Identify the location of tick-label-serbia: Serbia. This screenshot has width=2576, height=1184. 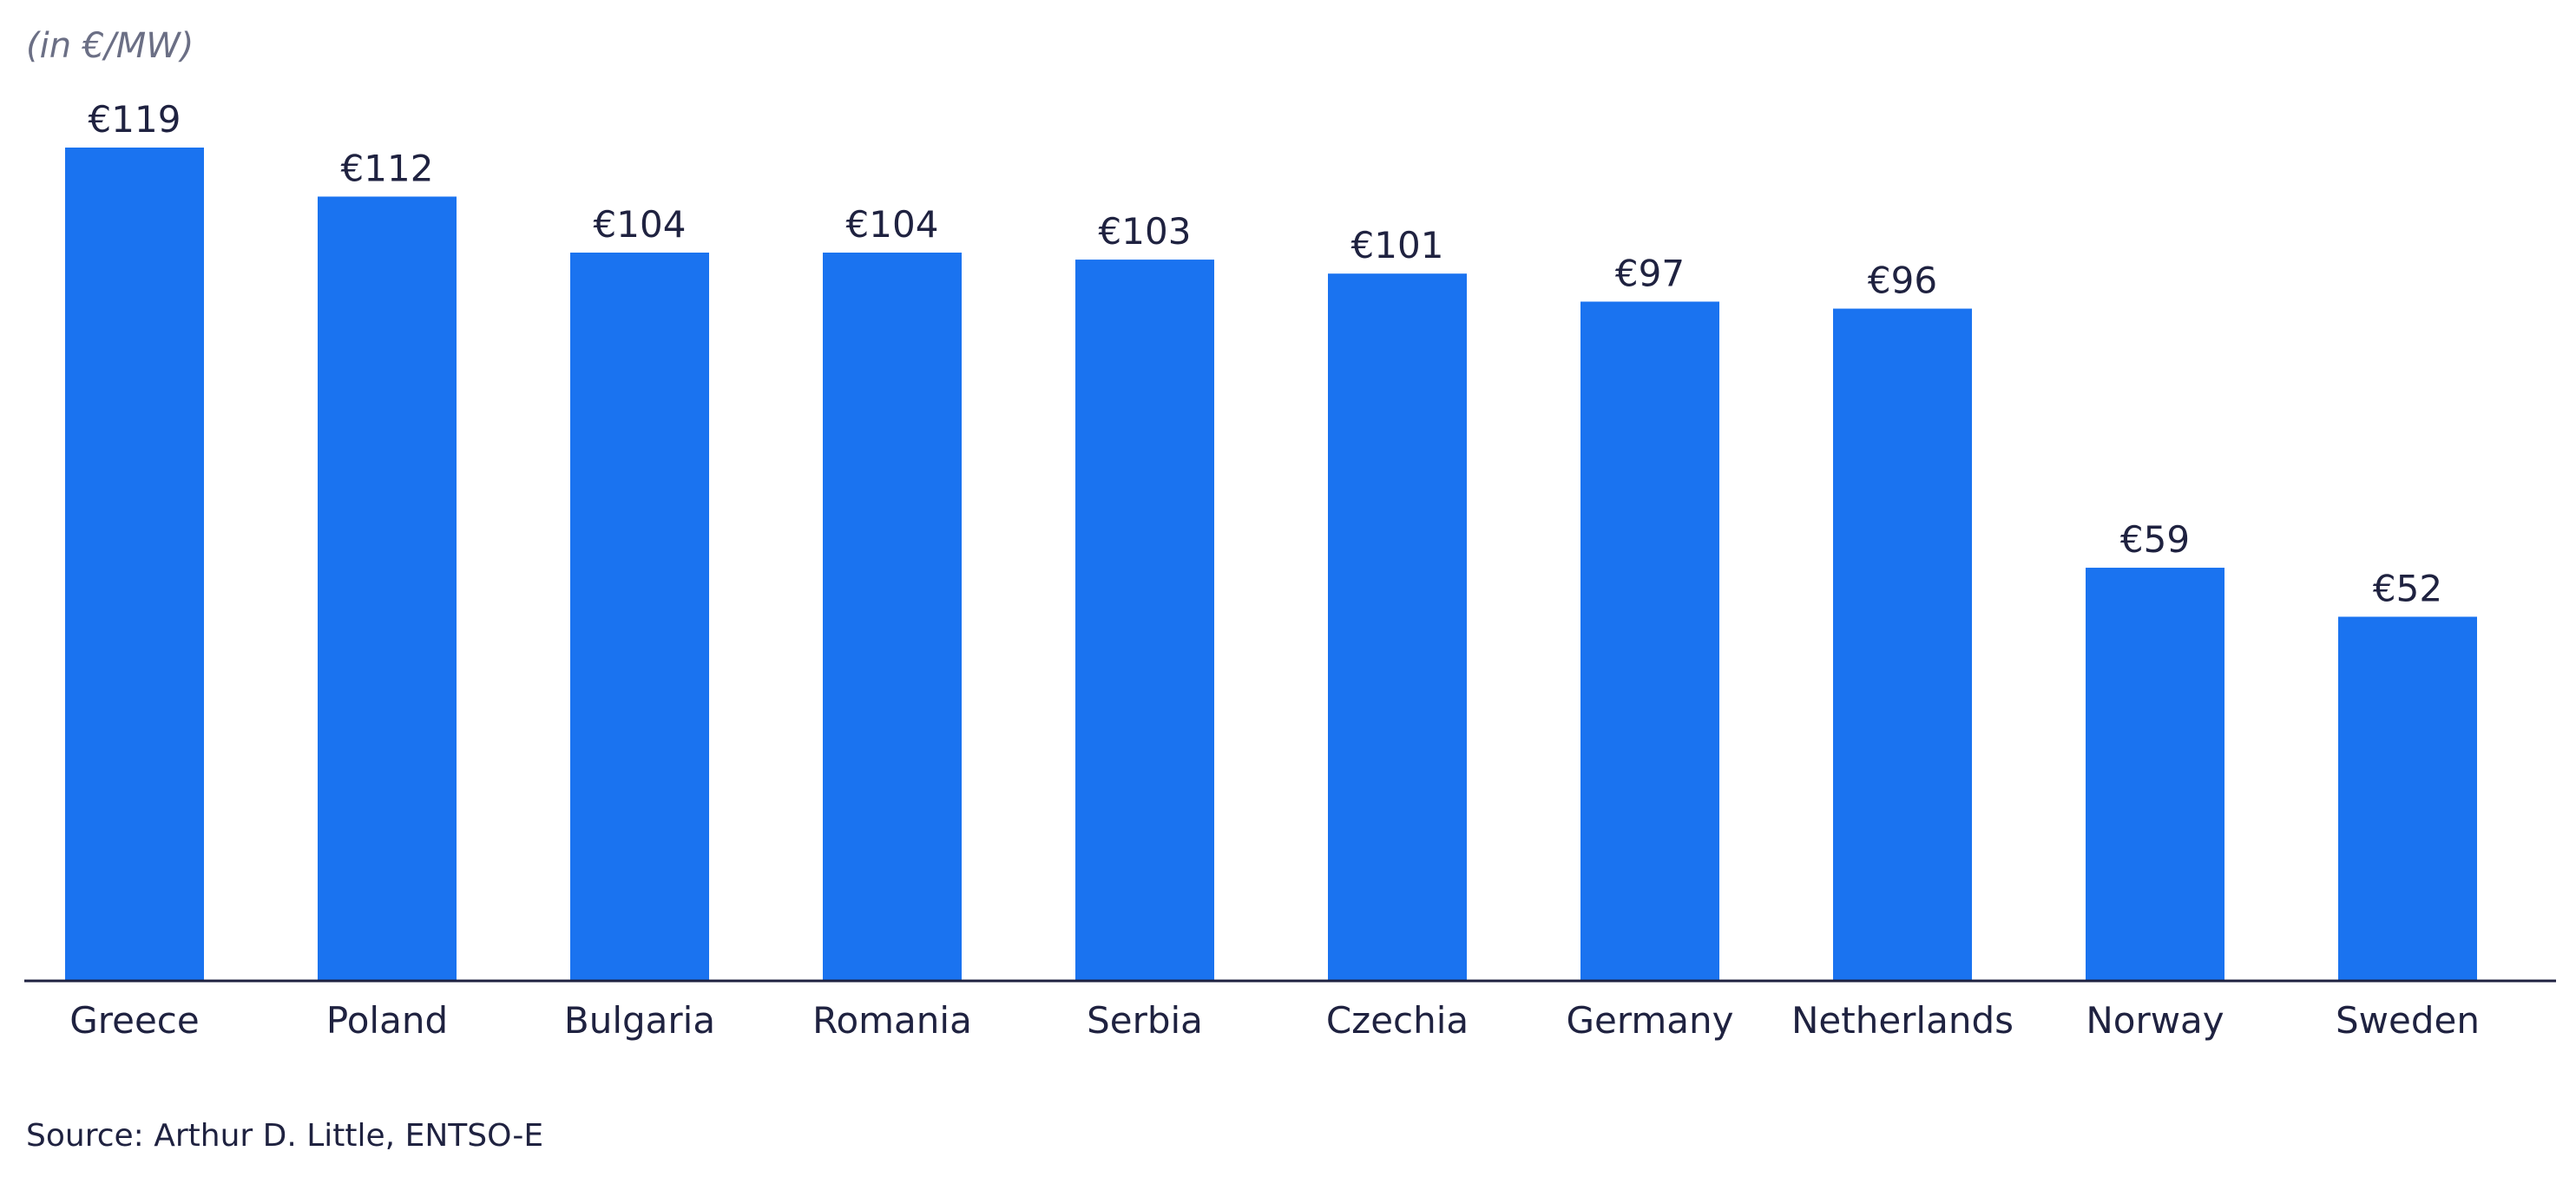
(1145, 1020).